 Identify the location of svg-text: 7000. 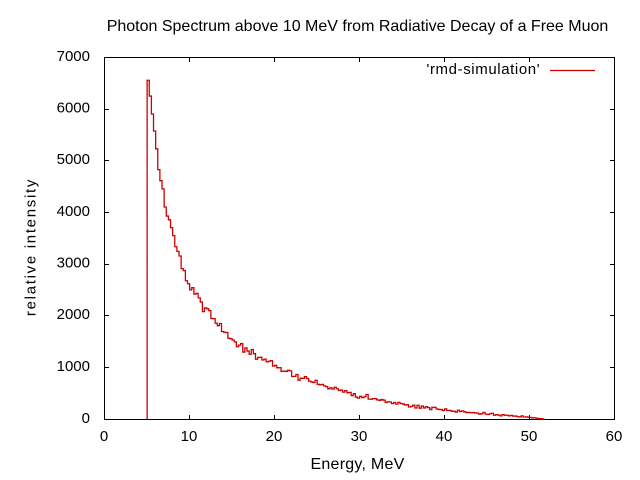
(73, 56).